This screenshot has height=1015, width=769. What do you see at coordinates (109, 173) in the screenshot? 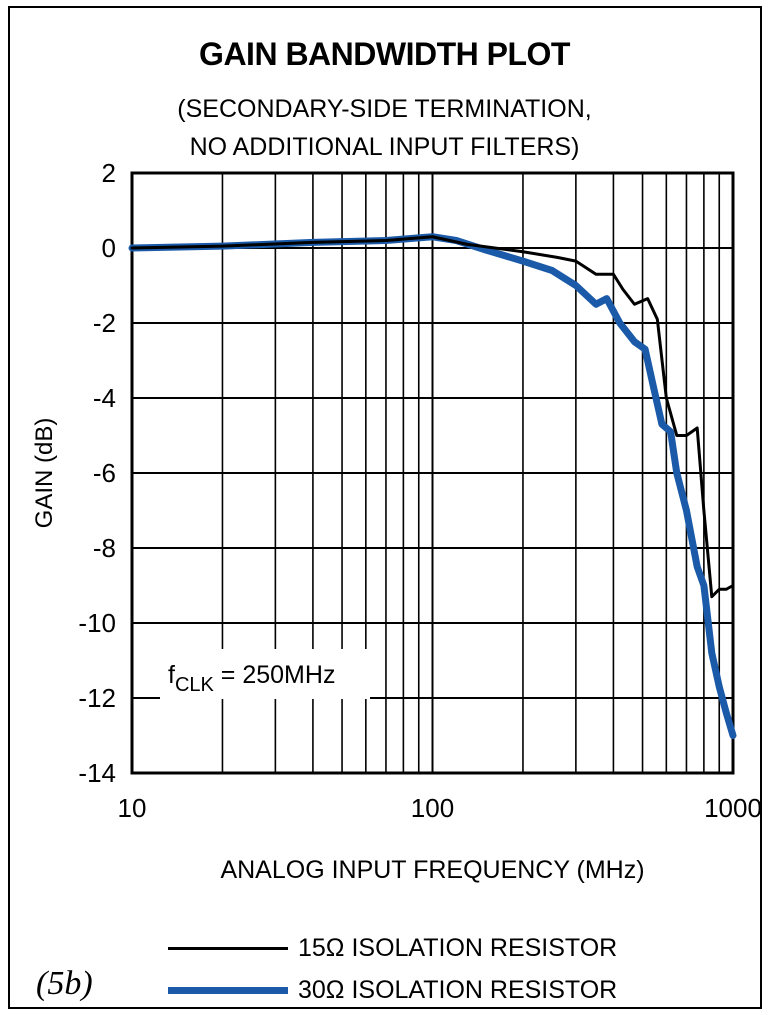
I see `y-tick-label: 2` at bounding box center [109, 173].